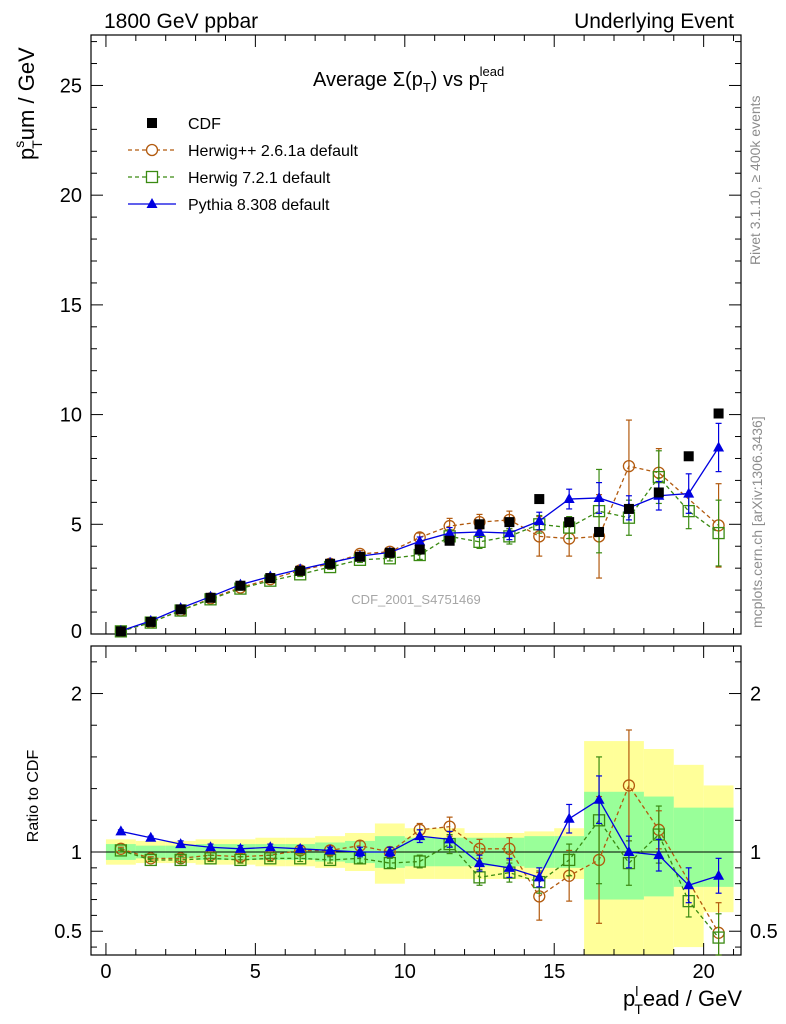 The height and width of the screenshot is (1024, 786). I want to click on legend-entry-cdf: CDF, so click(184, 124).